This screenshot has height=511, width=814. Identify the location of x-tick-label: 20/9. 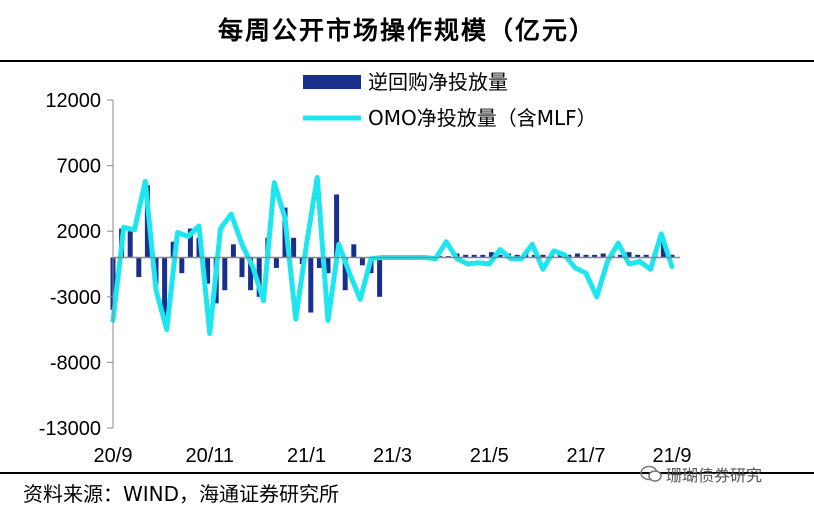
(113, 456).